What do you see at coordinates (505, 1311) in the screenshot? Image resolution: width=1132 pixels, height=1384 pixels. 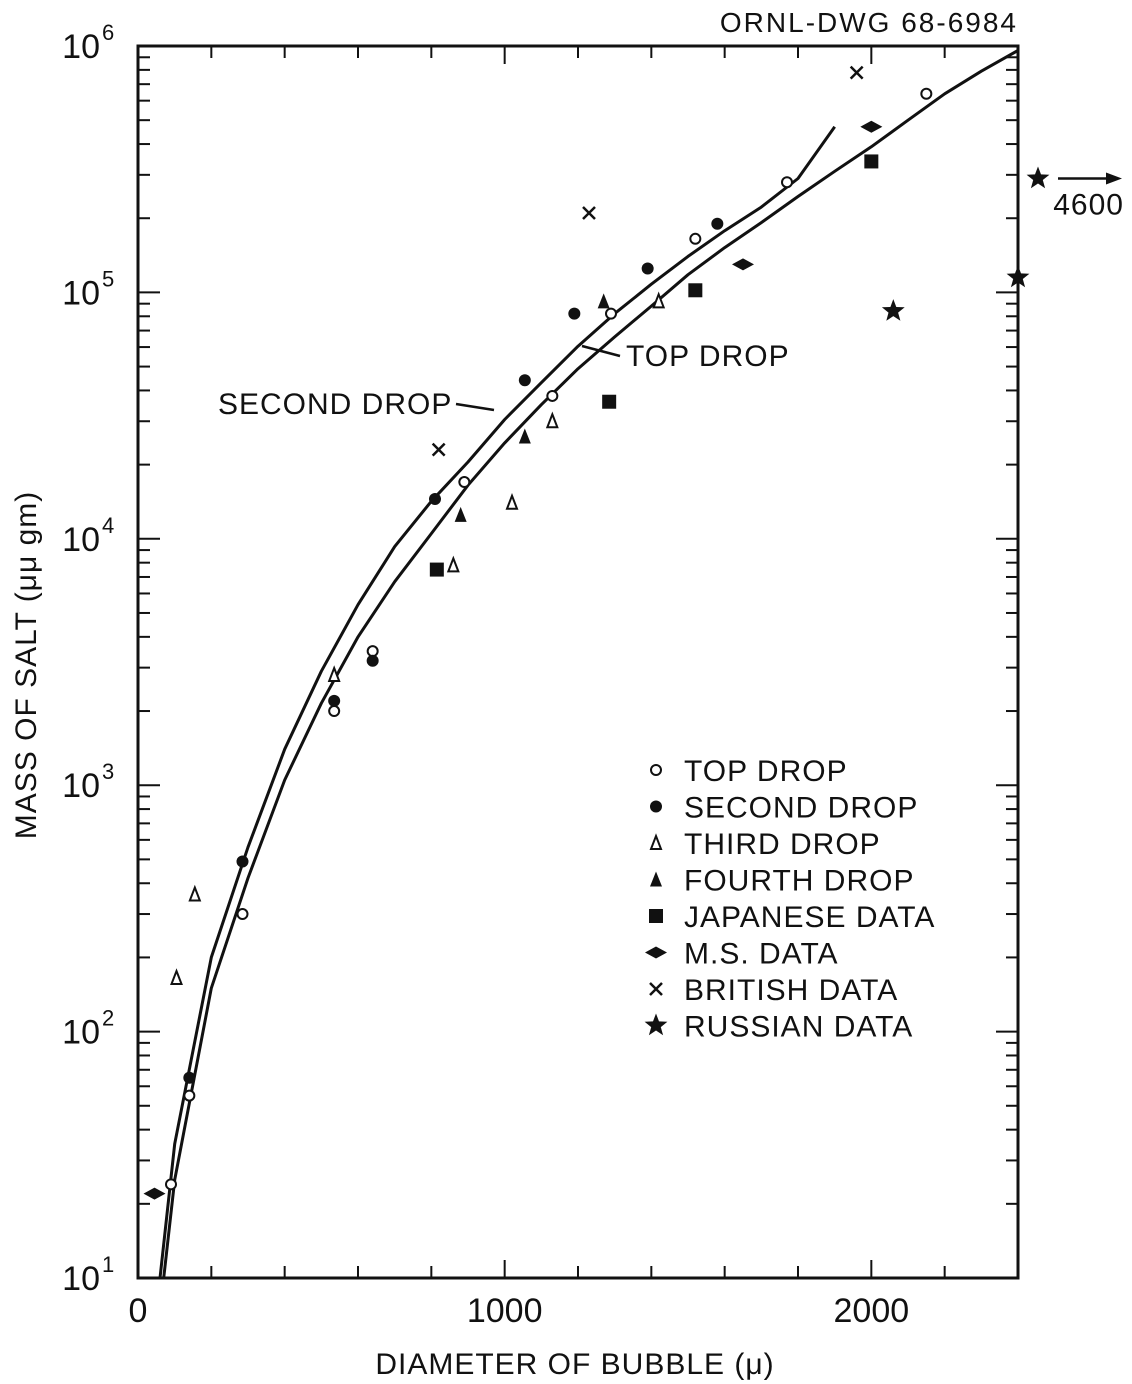 I see `x-tick-label: 1000` at bounding box center [505, 1311].